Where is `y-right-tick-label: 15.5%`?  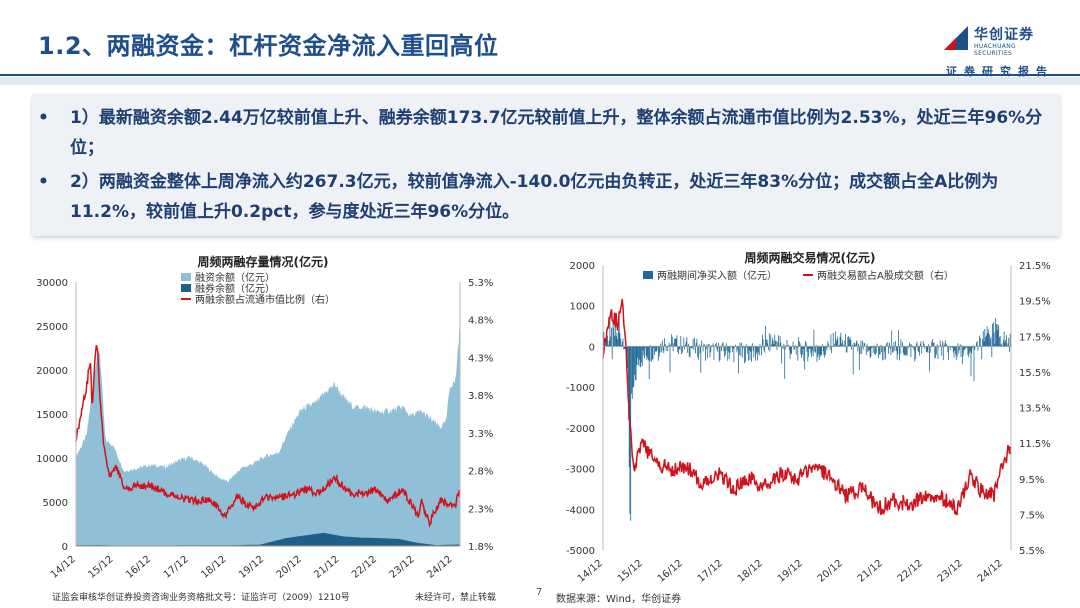
y-right-tick-label: 15.5% is located at coordinates (1035, 373).